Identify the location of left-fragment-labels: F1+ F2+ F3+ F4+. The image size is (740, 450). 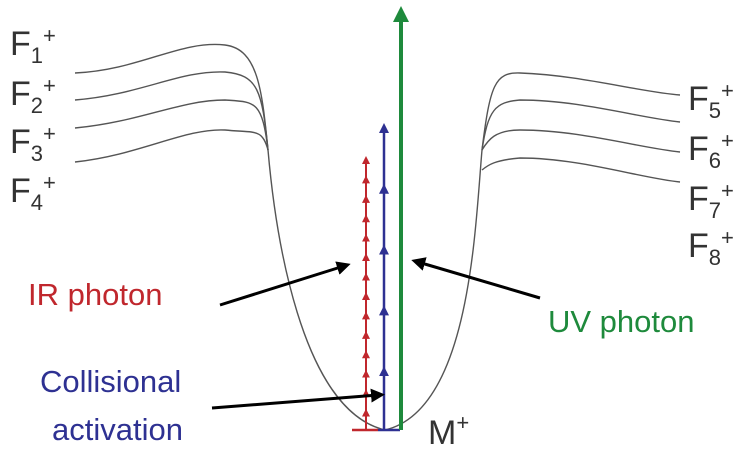
(33, 119).